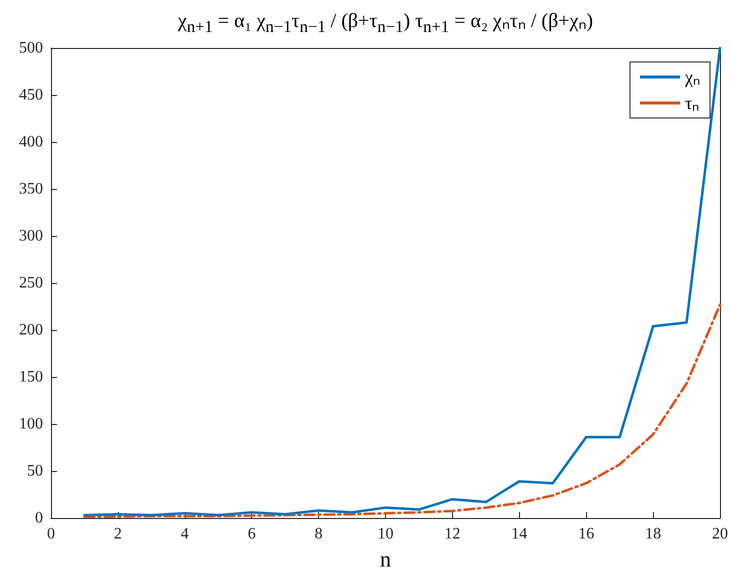 This screenshot has height=580, width=732. Describe the element at coordinates (31, 95) in the screenshot. I see `y-tick-label: 450` at that location.